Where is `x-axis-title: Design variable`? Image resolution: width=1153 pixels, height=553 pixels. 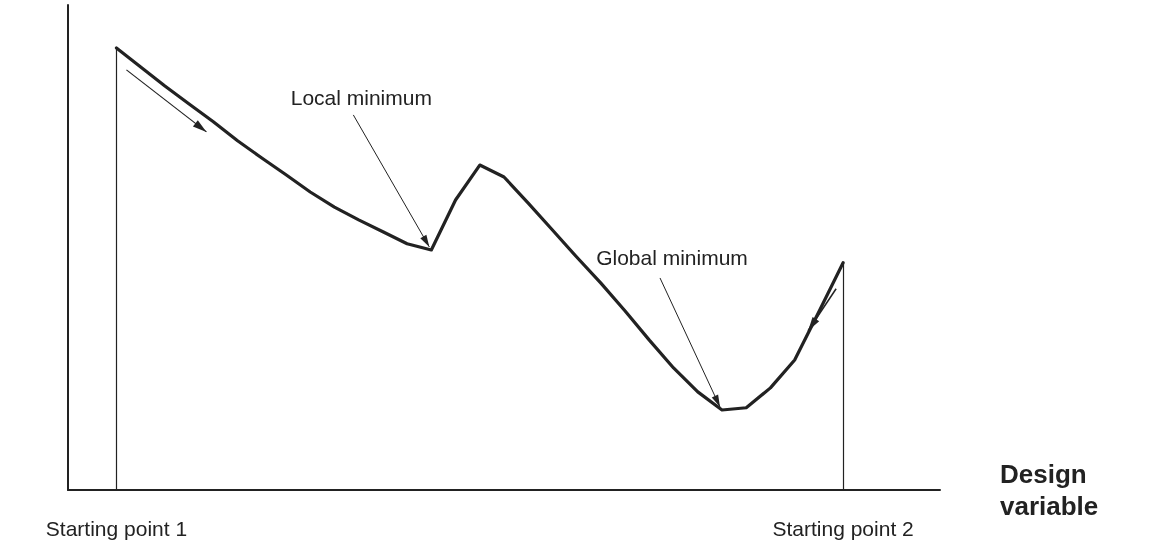 x-axis-title: Design variable is located at coordinates (1049, 490).